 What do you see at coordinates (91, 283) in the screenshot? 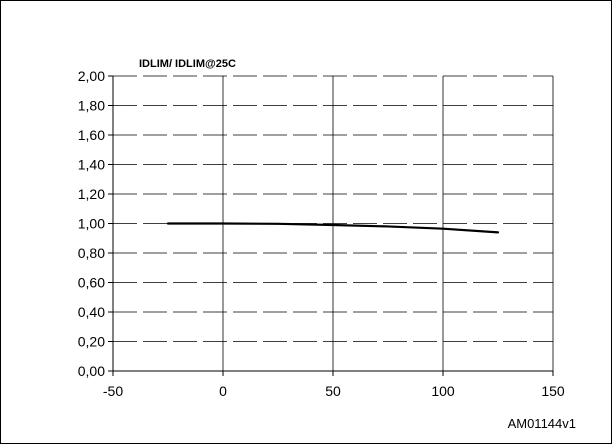
I see `y-tick-label: 0,60` at bounding box center [91, 283].